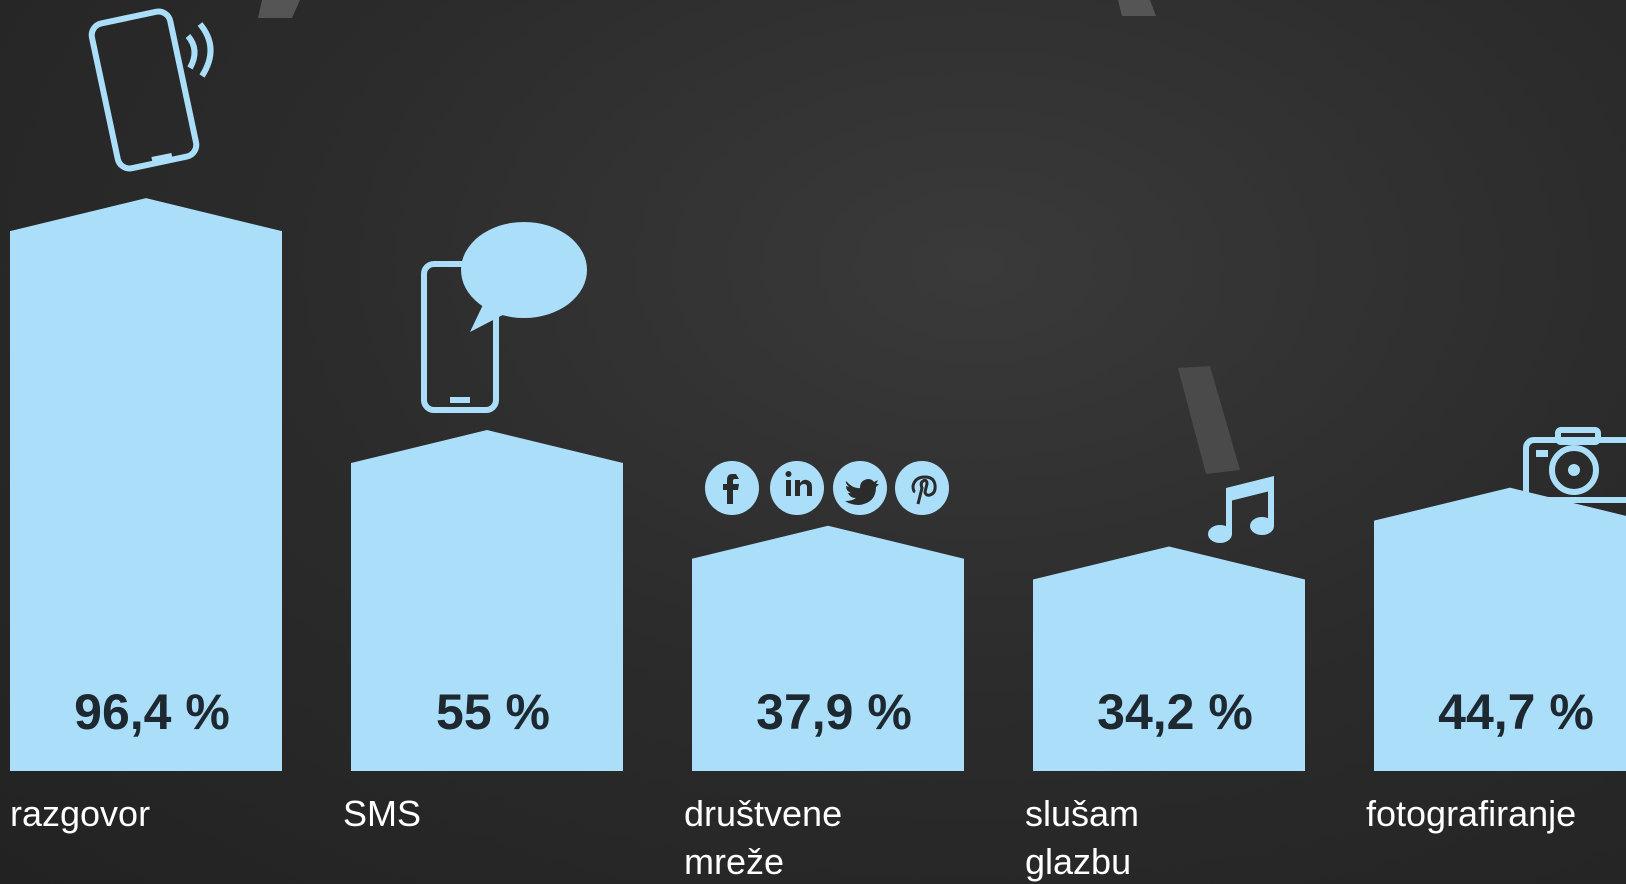  I want to click on phone-call-icon, so click(151, 90).